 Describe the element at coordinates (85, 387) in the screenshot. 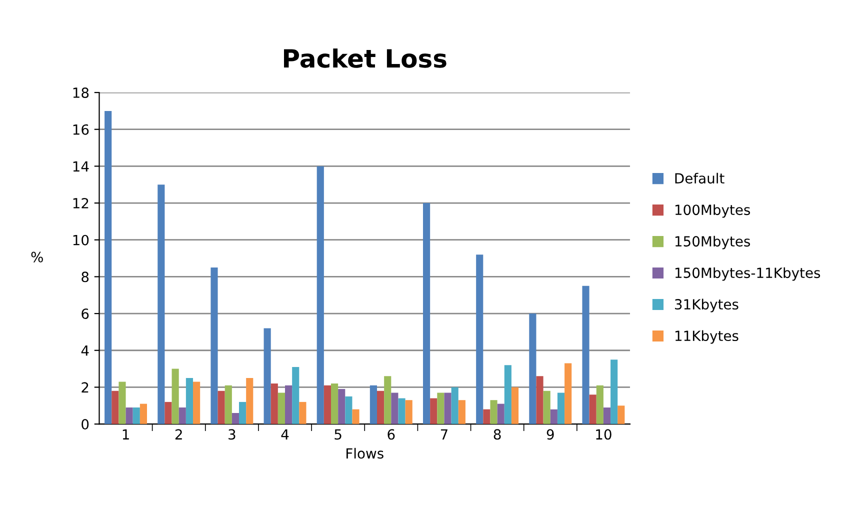

I see `y-tick-label: 2` at that location.